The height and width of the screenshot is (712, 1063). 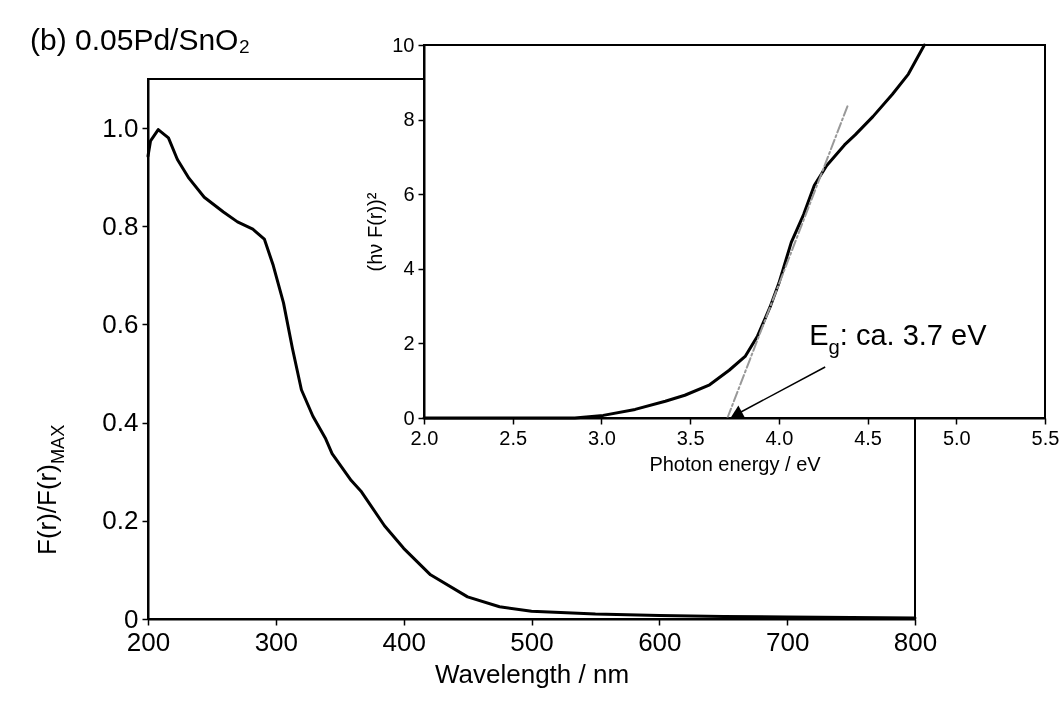 I want to click on y-tick-label: 6, so click(x=409, y=193).